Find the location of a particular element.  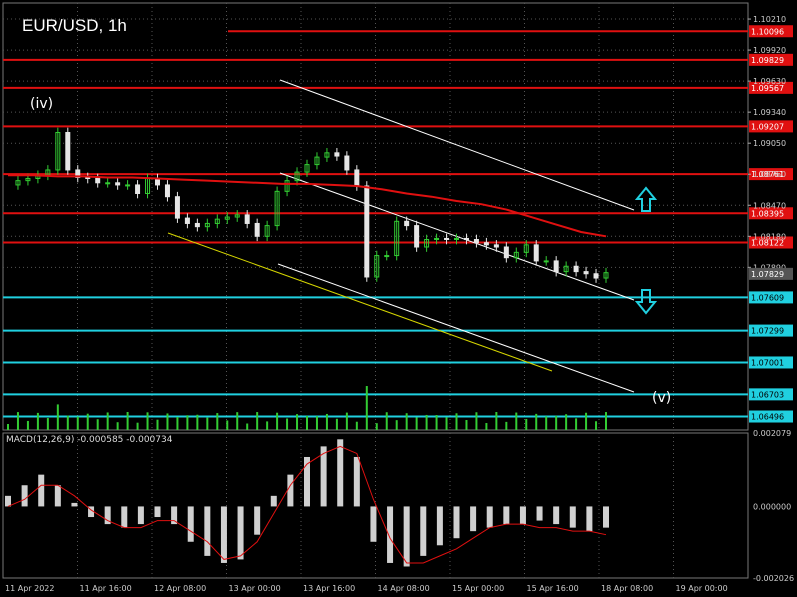

macd-y-tick-label: 0.000000 is located at coordinates (772, 506).